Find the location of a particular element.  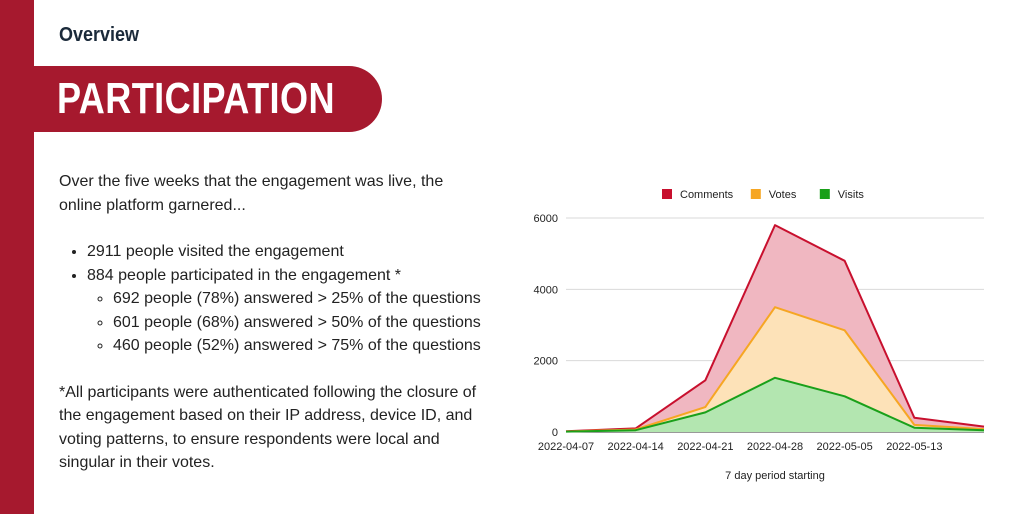

series-area-visits is located at coordinates (775, 404).